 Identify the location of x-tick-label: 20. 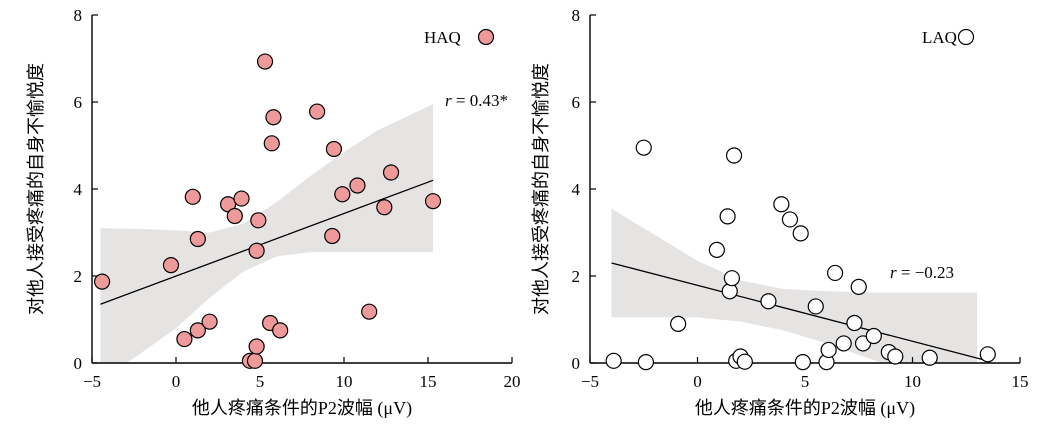
(512, 381).